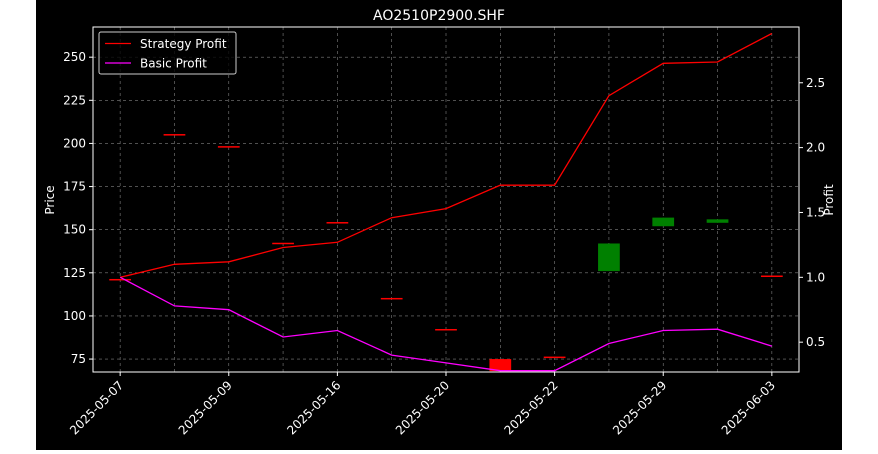  What do you see at coordinates (748, 407) in the screenshot?
I see `x-tick-label: 2025-06-03` at bounding box center [748, 407].